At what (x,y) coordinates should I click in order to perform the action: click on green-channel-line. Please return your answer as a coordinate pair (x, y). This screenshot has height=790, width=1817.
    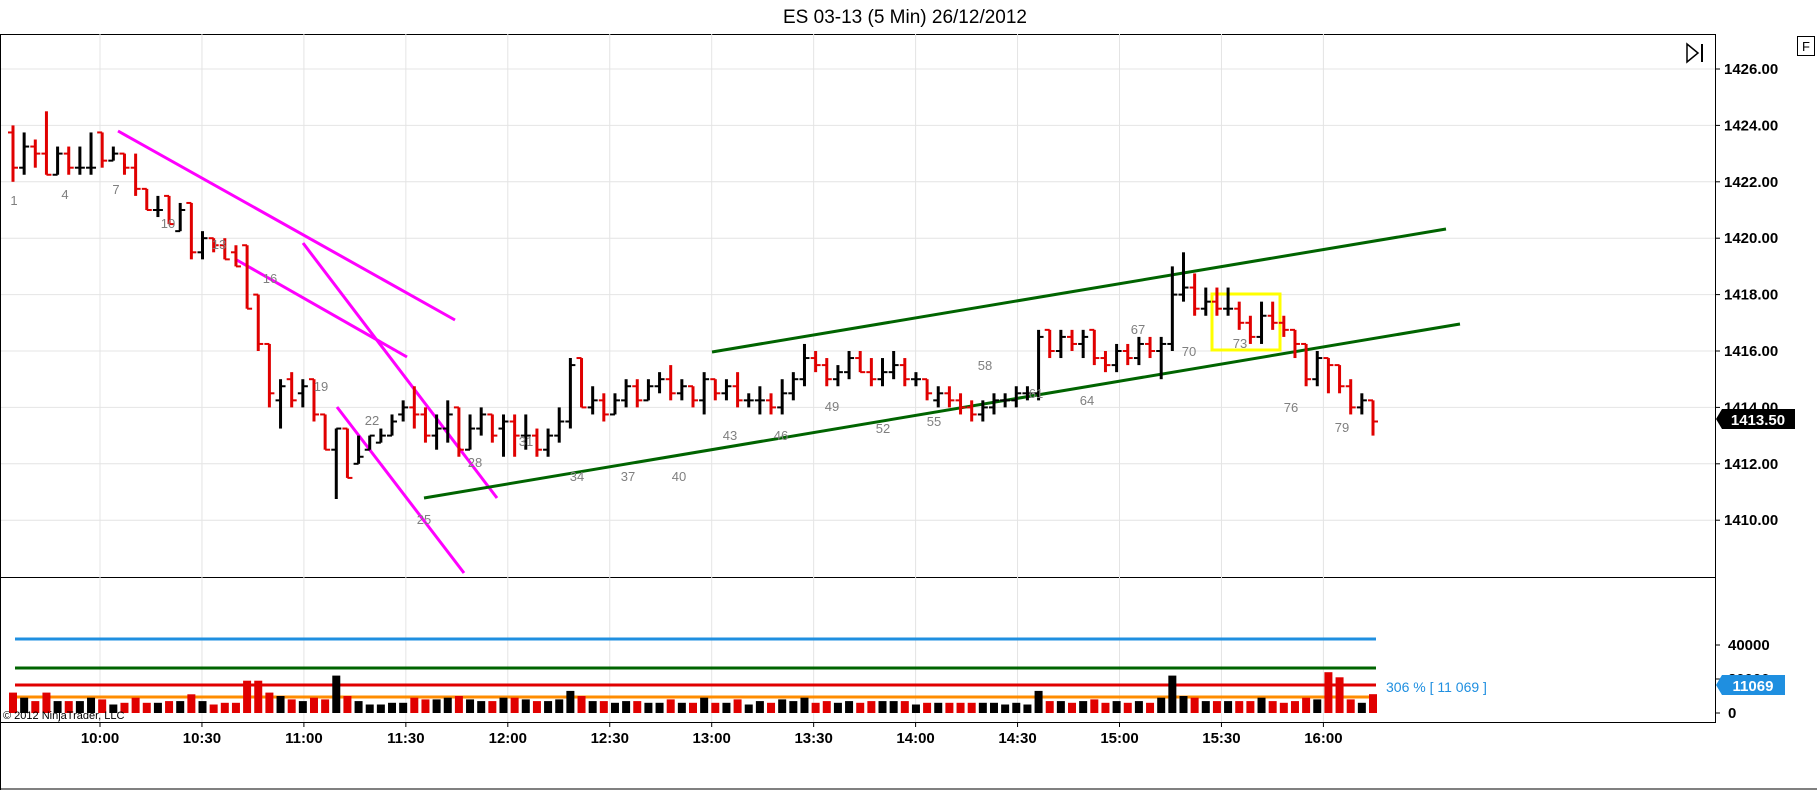
    Looking at the image, I should click on (1079, 290).